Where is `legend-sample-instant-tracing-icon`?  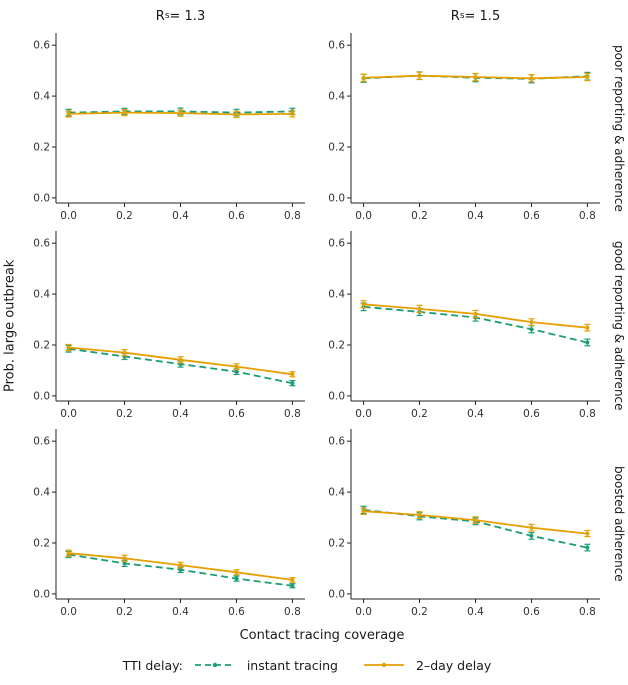 legend-sample-instant-tracing-icon is located at coordinates (214, 665).